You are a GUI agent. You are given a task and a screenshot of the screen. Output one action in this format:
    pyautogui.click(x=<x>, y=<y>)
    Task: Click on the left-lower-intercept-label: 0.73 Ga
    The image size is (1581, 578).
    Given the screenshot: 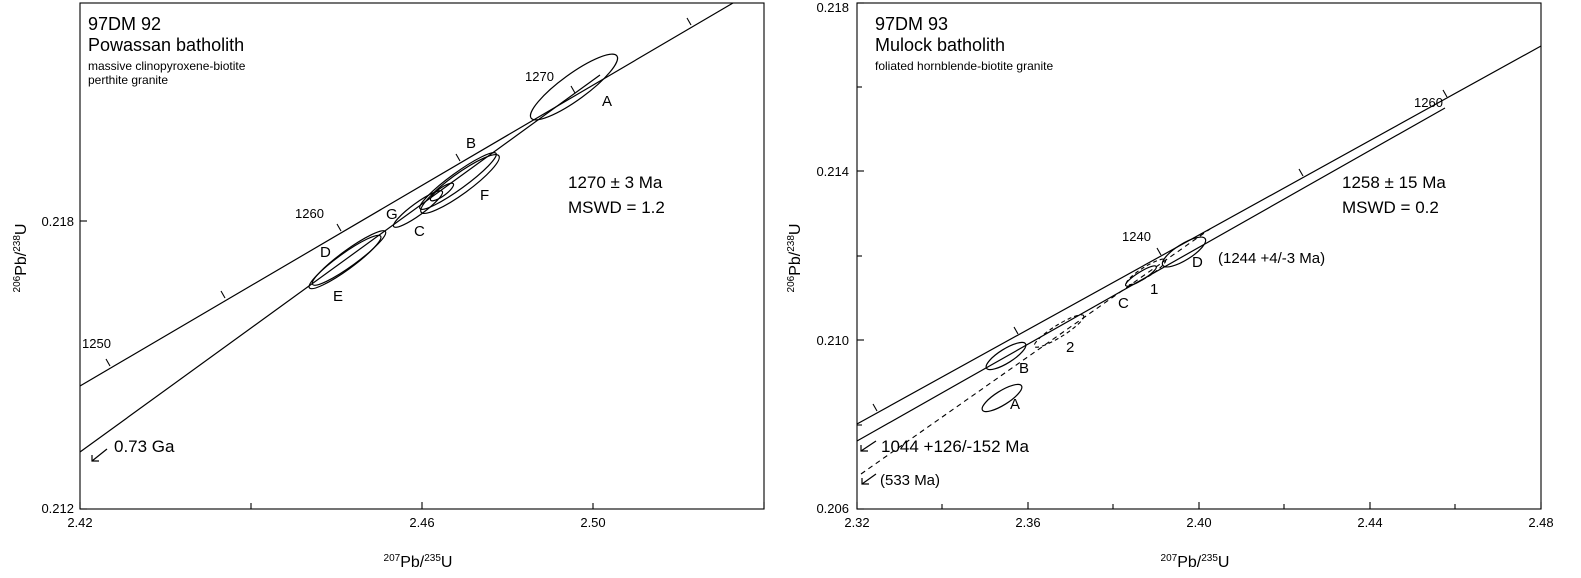 What is the action you would take?
    pyautogui.click(x=144, y=446)
    